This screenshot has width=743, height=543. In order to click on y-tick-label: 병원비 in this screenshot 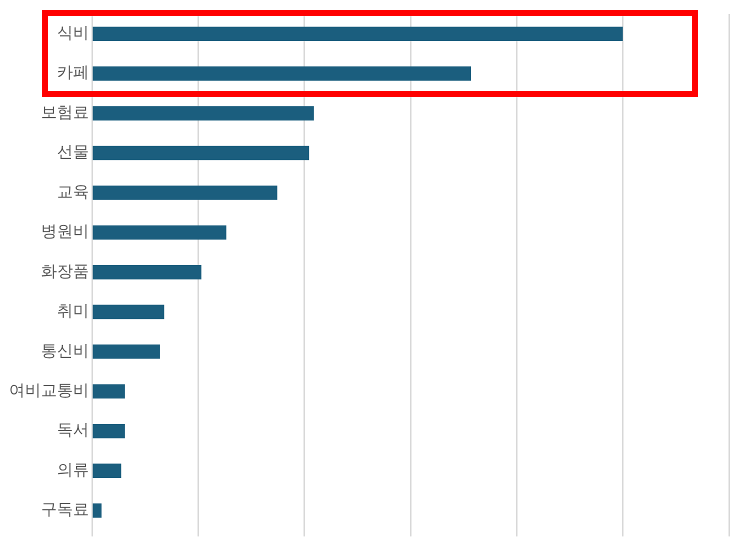, I will do `click(65, 231)`.